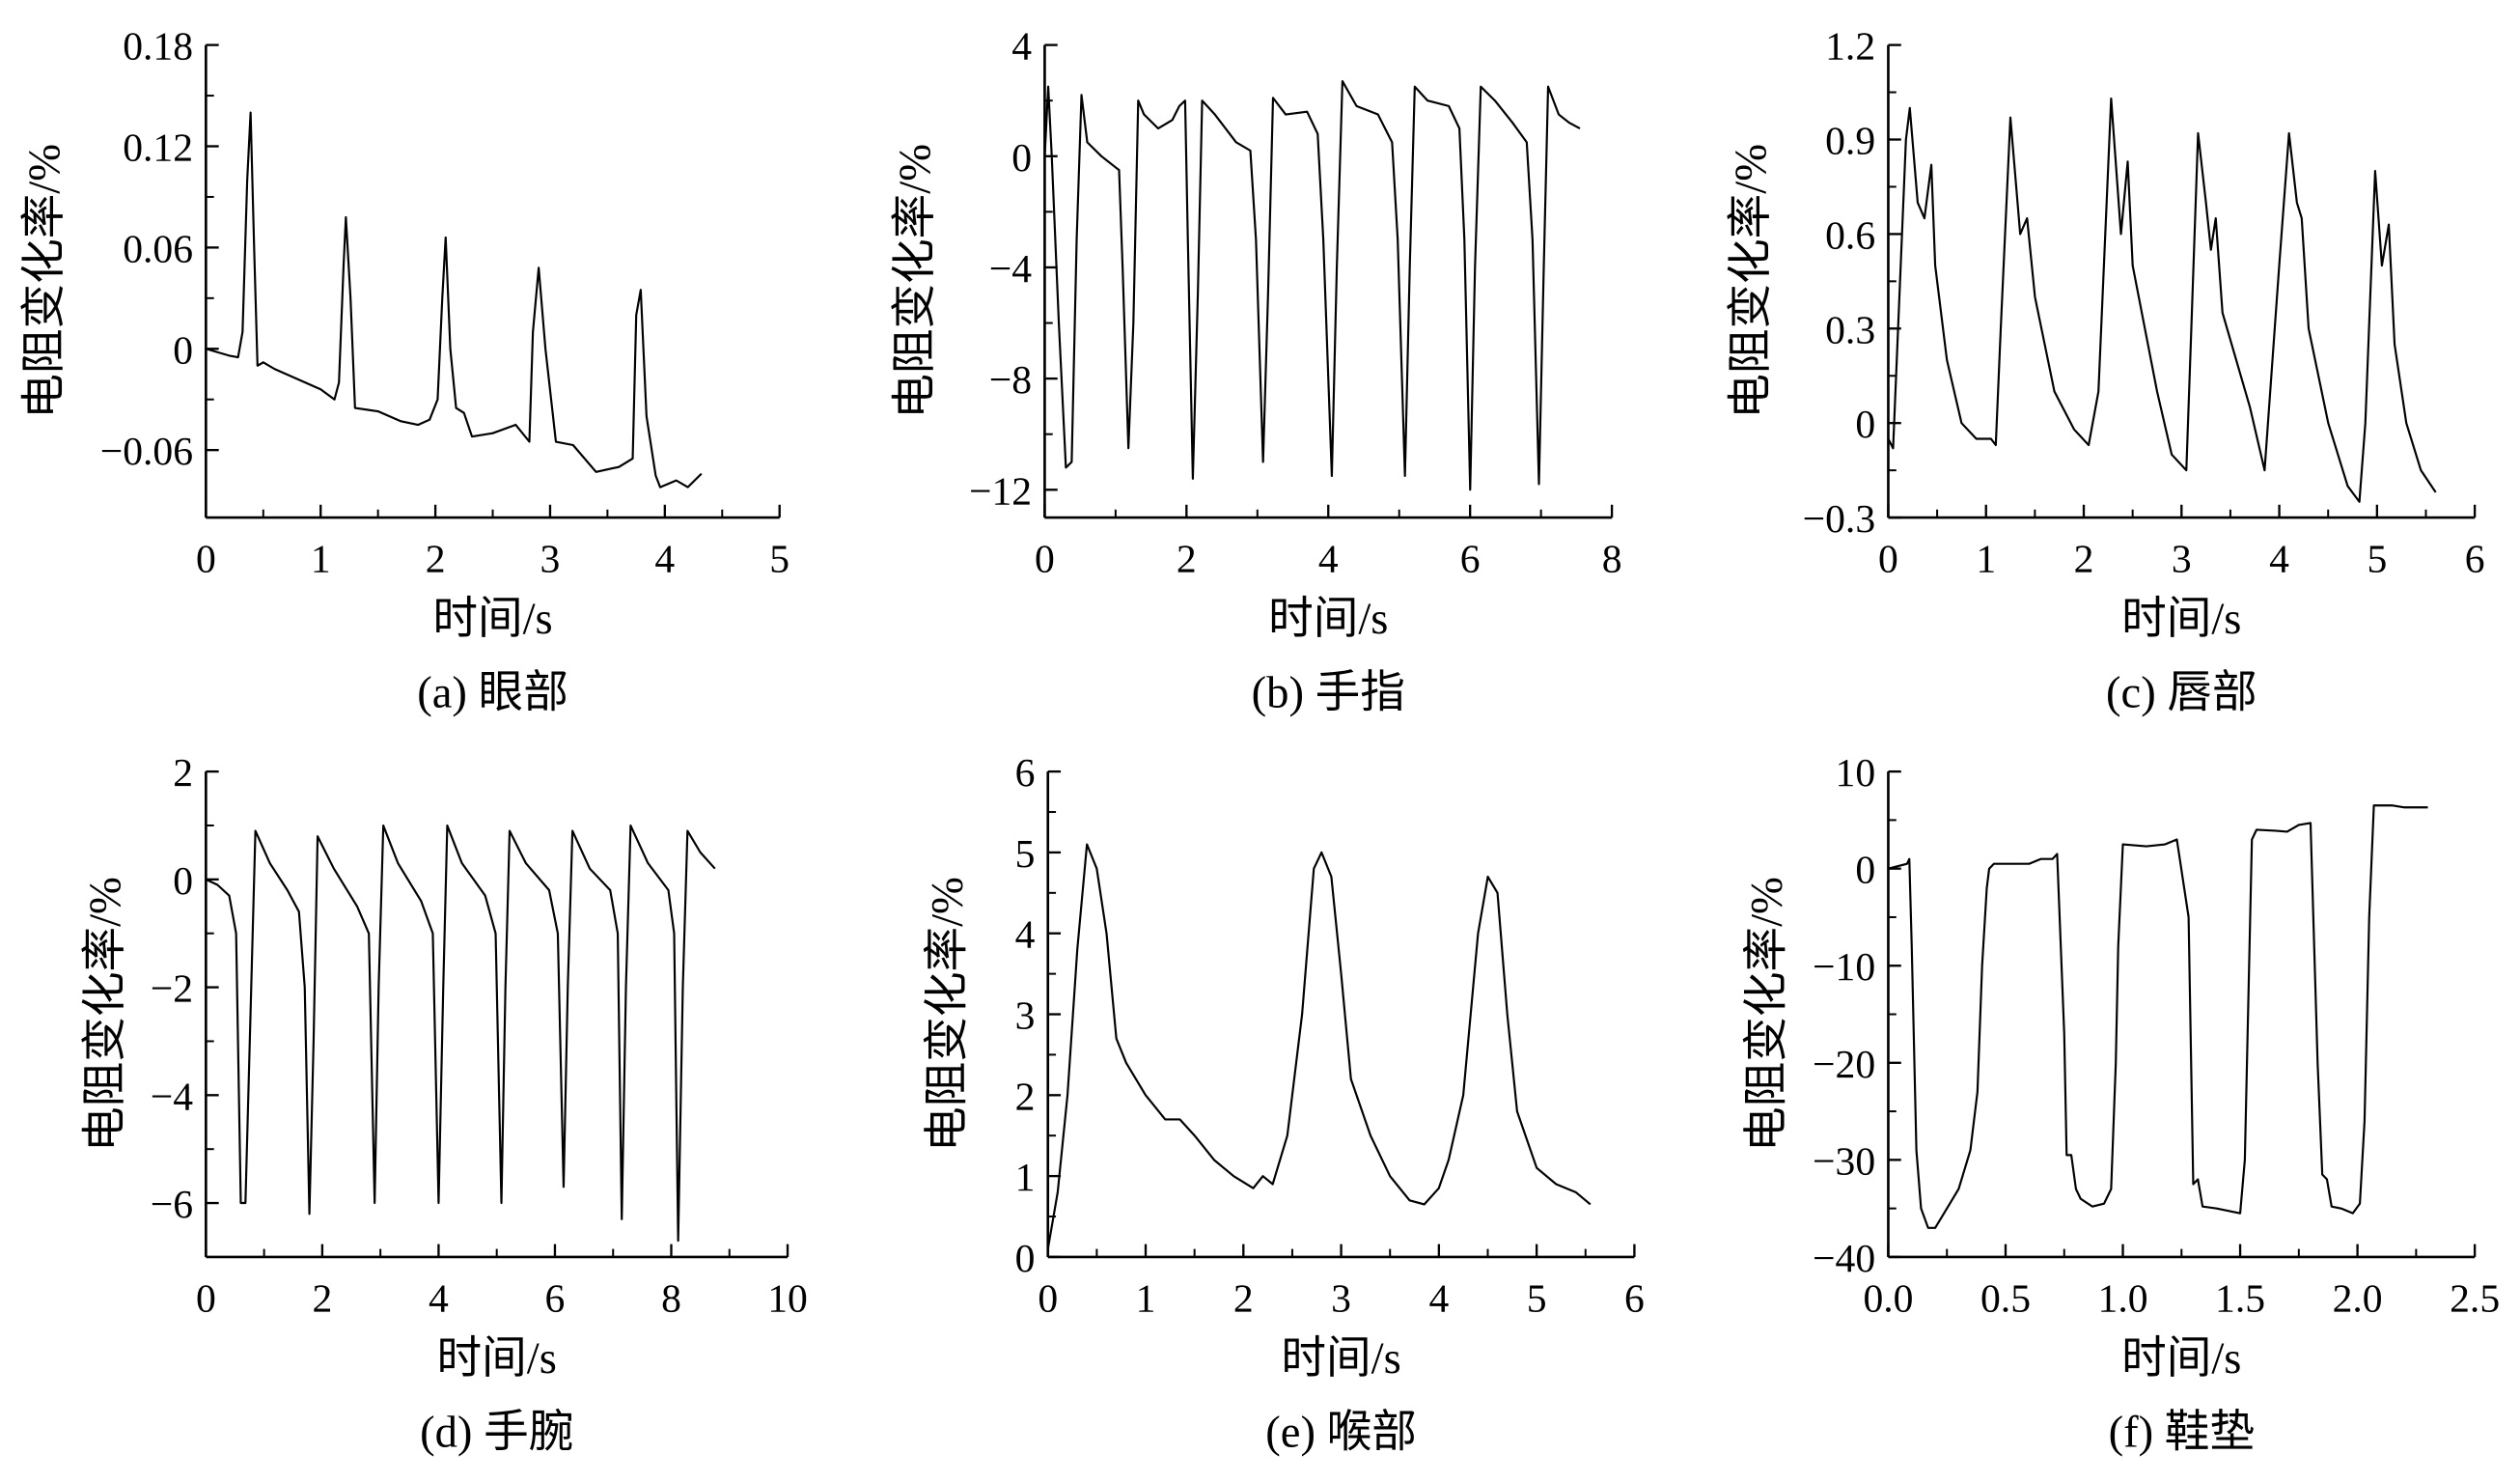  What do you see at coordinates (1319, 1046) in the screenshot?
I see `series-line-e` at bounding box center [1319, 1046].